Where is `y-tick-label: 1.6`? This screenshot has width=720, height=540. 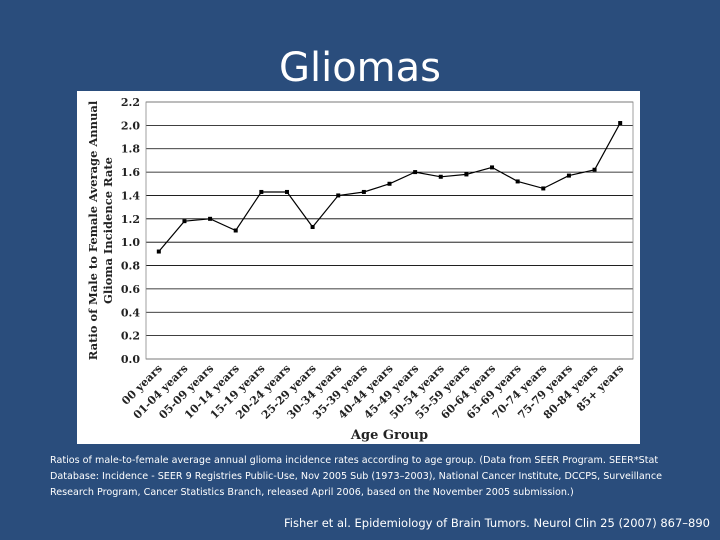 y-tick-label: 1.6 is located at coordinates (130, 172).